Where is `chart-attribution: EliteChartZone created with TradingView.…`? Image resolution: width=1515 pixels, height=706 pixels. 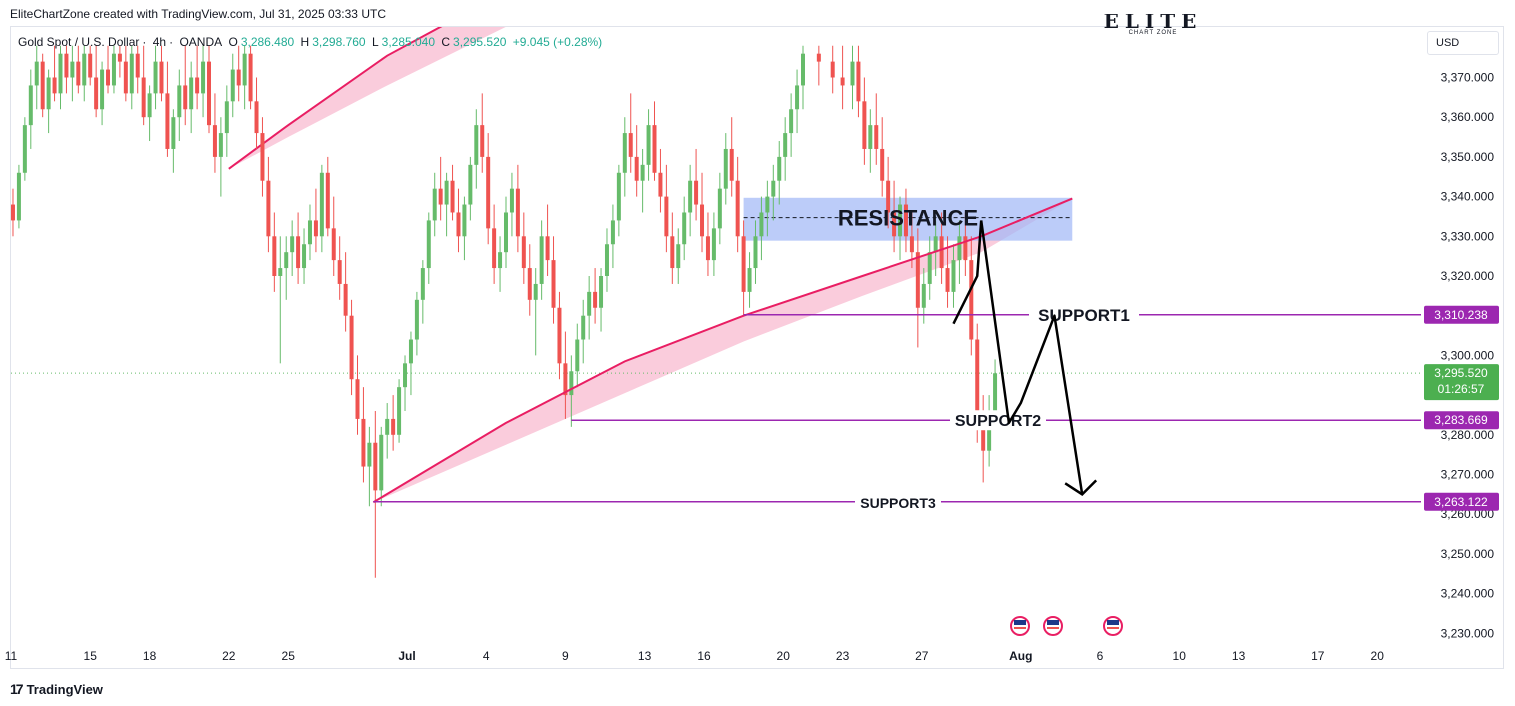
chart-attribution: EliteChartZone created with TradingView.… is located at coordinates (198, 14).